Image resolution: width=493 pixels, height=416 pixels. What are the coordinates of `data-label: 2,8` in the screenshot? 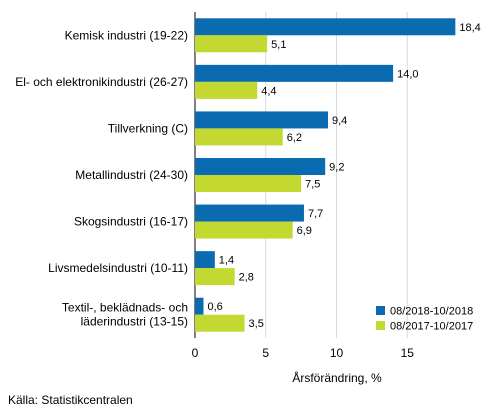 It's located at (246, 278).